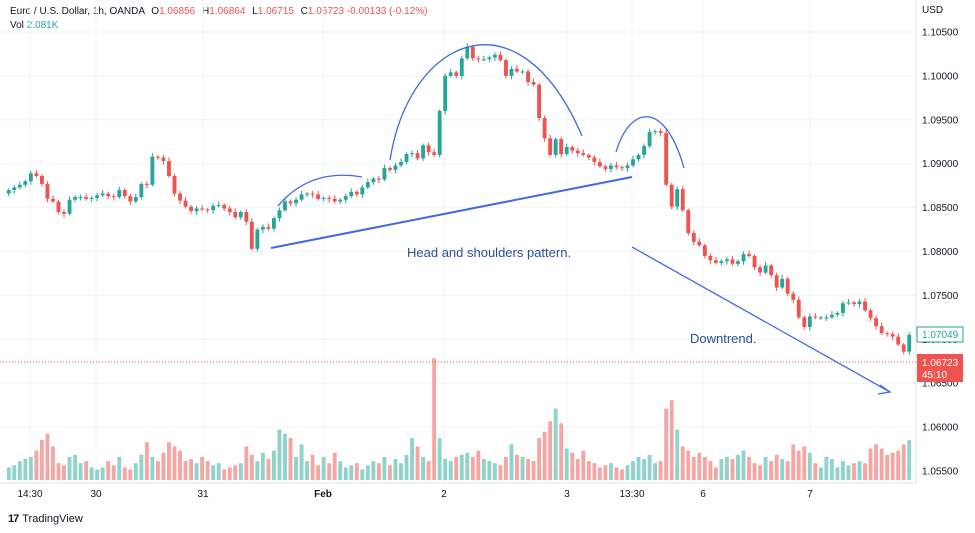  I want to click on low-label: L, so click(255, 11).